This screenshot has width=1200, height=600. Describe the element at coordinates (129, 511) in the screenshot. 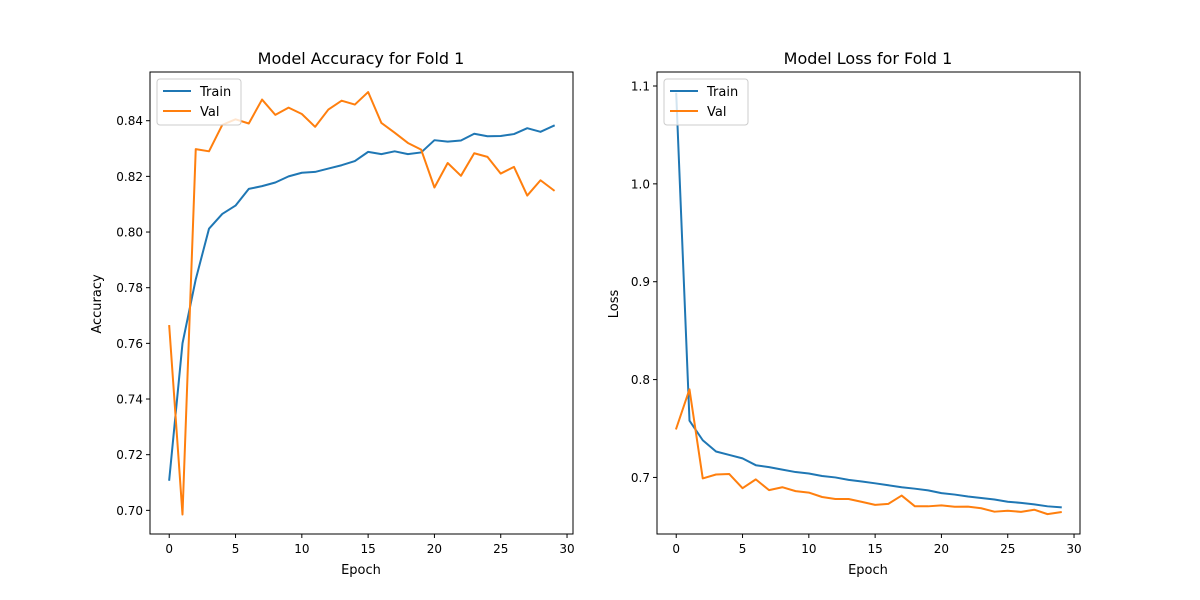

I see `accuracy-y-tick-label: 0.70` at that location.